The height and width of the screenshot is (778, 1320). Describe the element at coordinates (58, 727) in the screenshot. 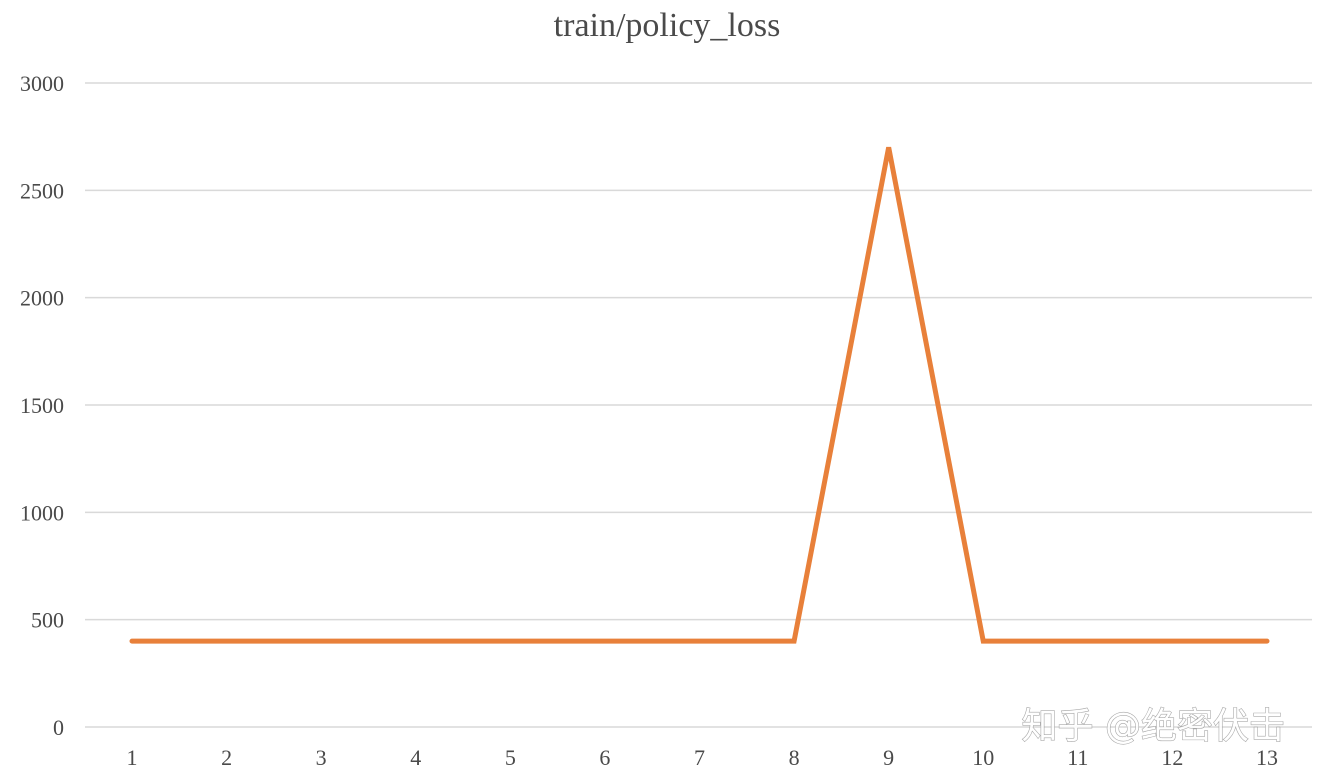

I see `y-tick-label: 0` at that location.